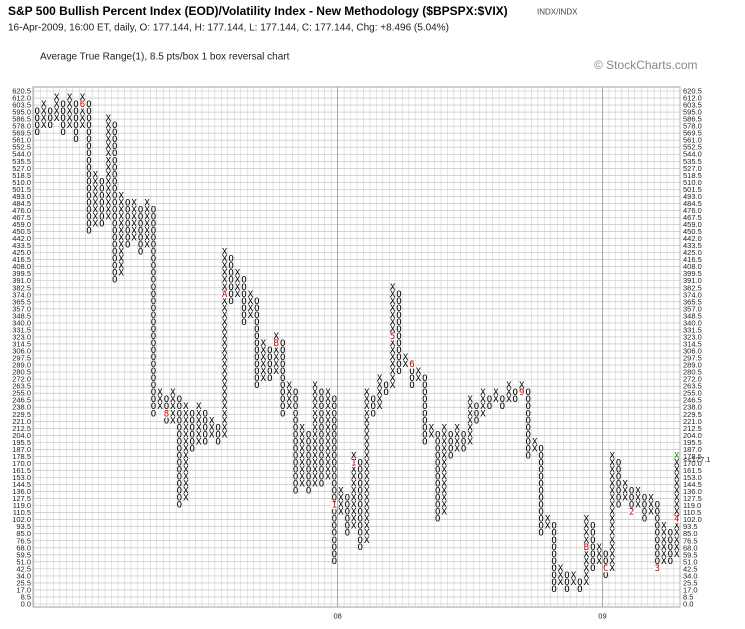 The height and width of the screenshot is (629, 745). I want to click on y-tick-label-right: 195.5, so click(692, 442).